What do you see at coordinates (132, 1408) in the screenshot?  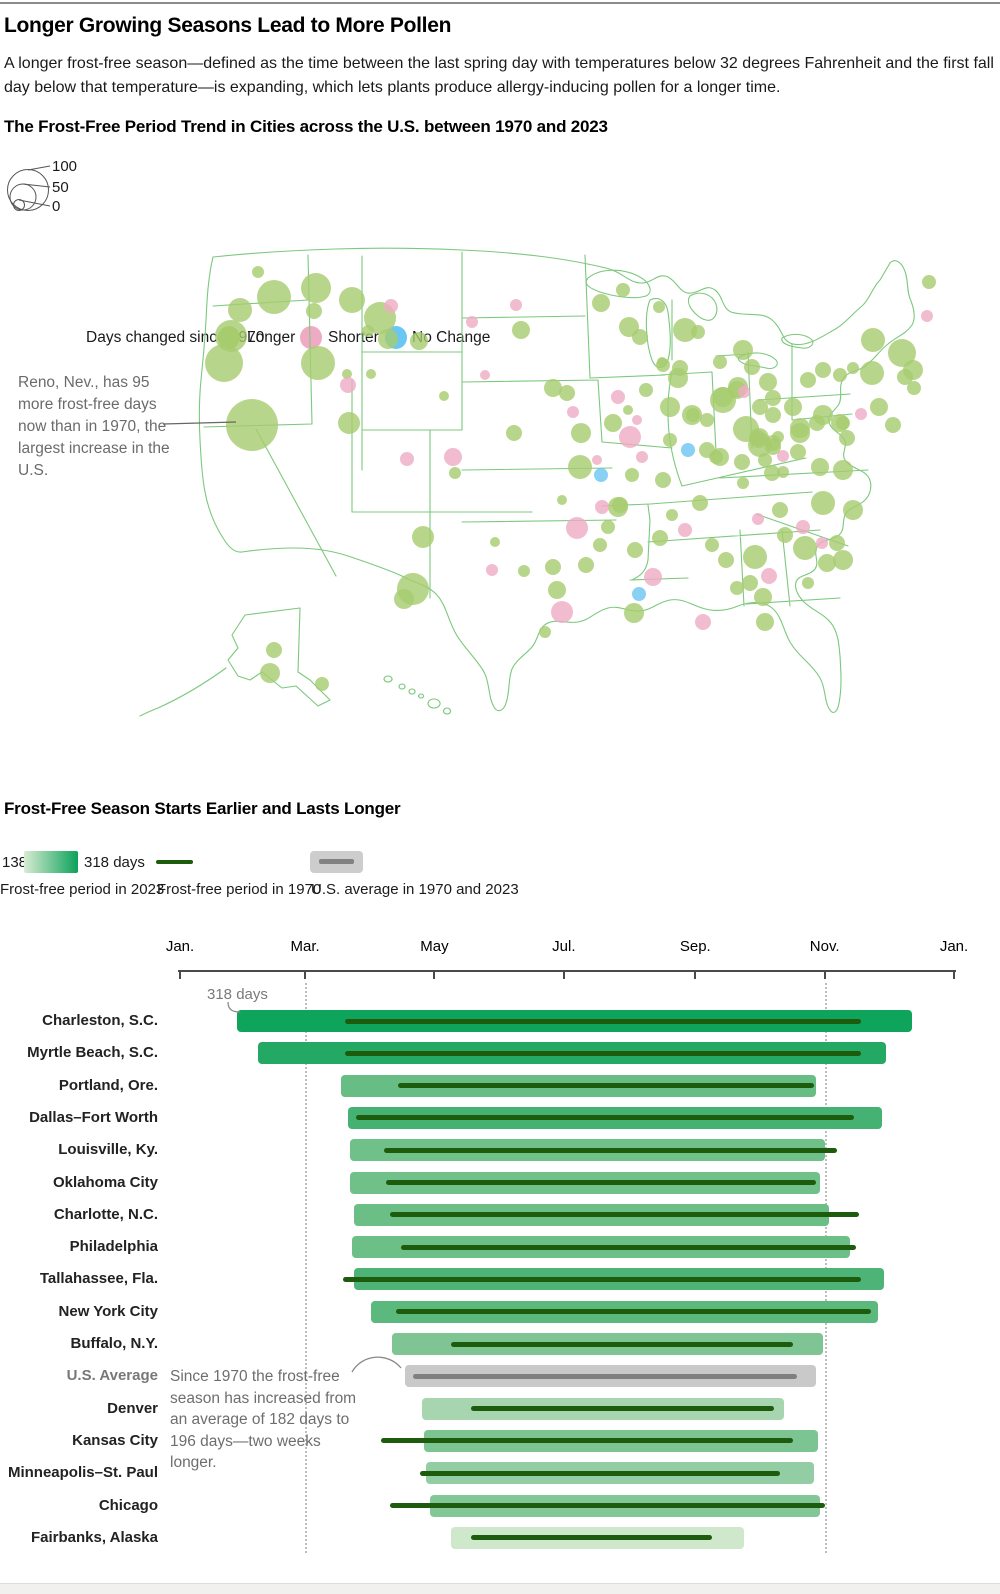 I see `city-label: Denver` at bounding box center [132, 1408].